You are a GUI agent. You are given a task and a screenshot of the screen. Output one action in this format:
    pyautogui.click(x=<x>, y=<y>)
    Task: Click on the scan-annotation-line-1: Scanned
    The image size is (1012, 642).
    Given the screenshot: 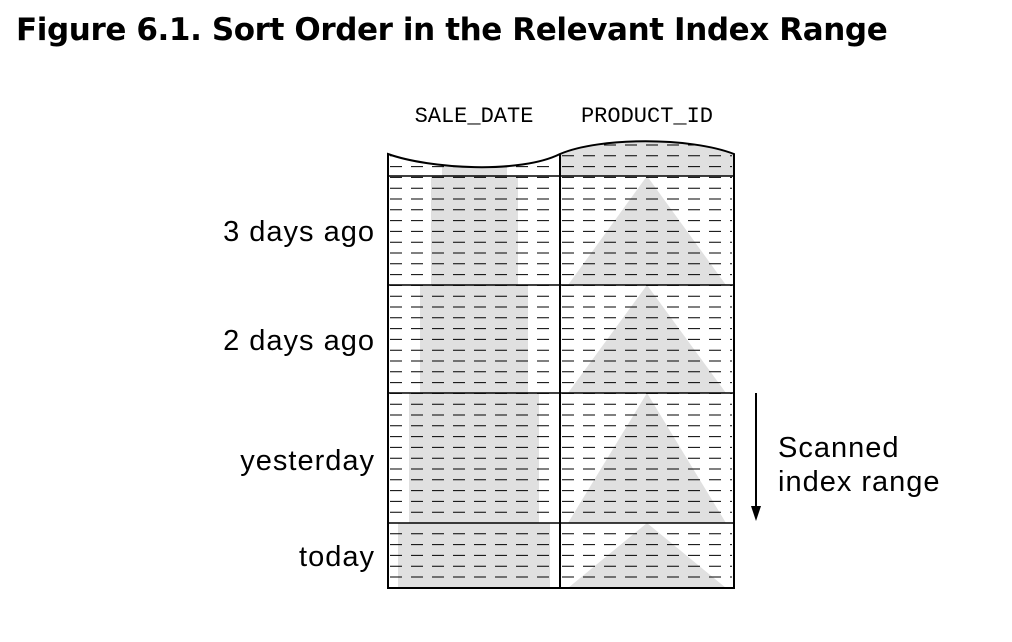 What is the action you would take?
    pyautogui.click(x=839, y=448)
    